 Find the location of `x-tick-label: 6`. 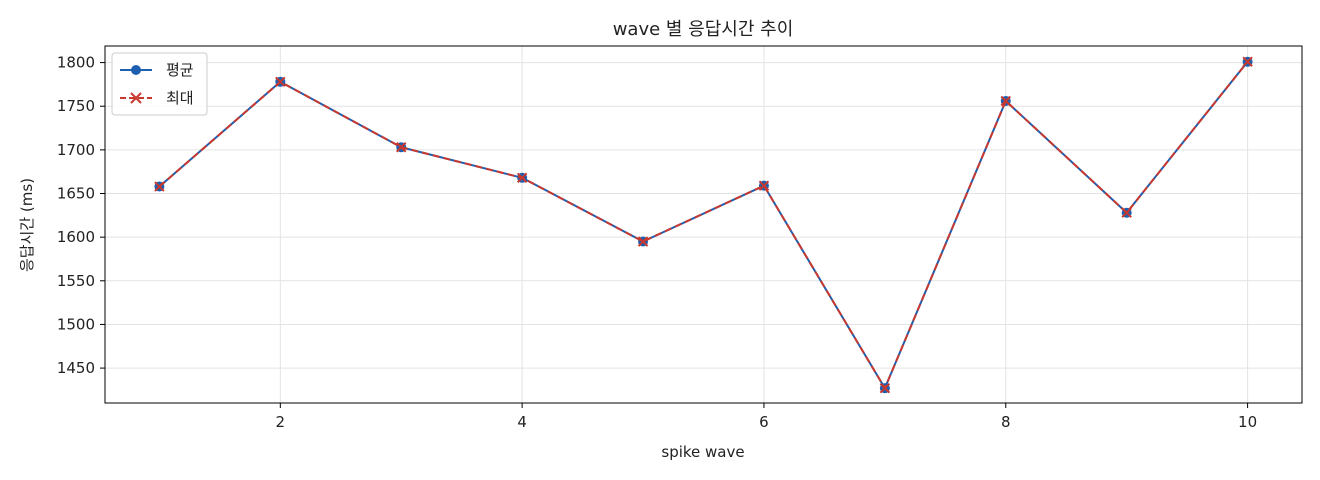

x-tick-label: 6 is located at coordinates (764, 422).